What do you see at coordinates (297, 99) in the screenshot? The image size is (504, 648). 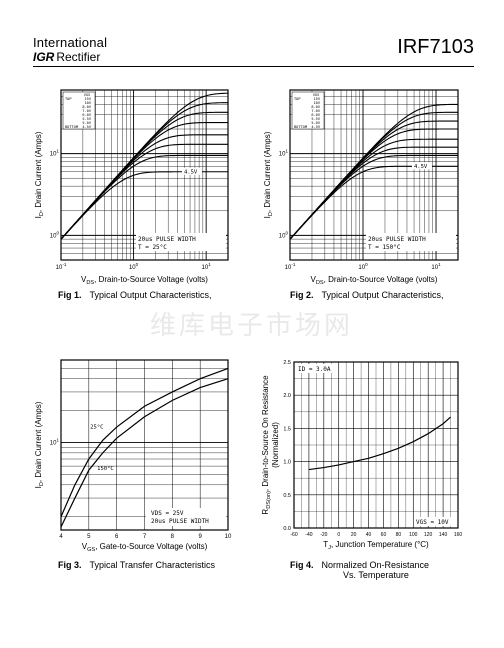 I see `fig2-legend-label: TOP` at bounding box center [297, 99].